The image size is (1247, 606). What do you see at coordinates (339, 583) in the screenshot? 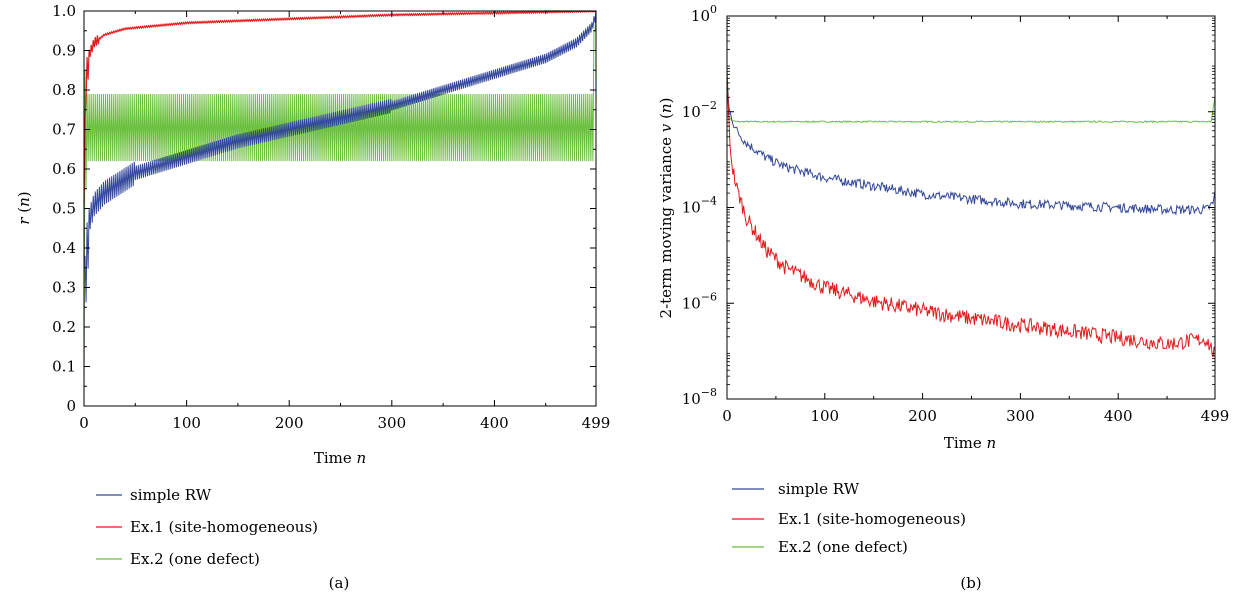
I see `panel-a-label: (a)` at bounding box center [339, 583].